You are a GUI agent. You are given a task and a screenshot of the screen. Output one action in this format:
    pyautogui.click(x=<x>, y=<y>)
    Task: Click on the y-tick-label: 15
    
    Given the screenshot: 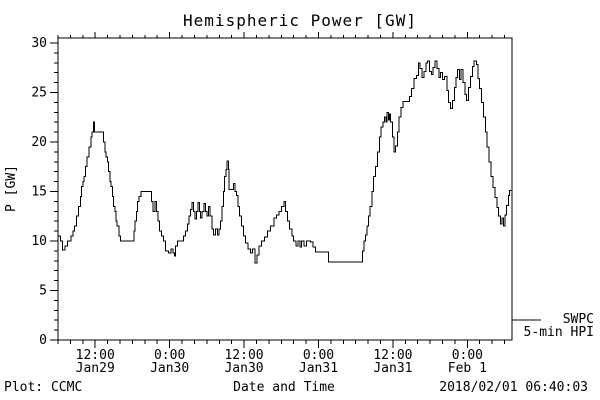 What is the action you would take?
    pyautogui.click(x=39, y=191)
    